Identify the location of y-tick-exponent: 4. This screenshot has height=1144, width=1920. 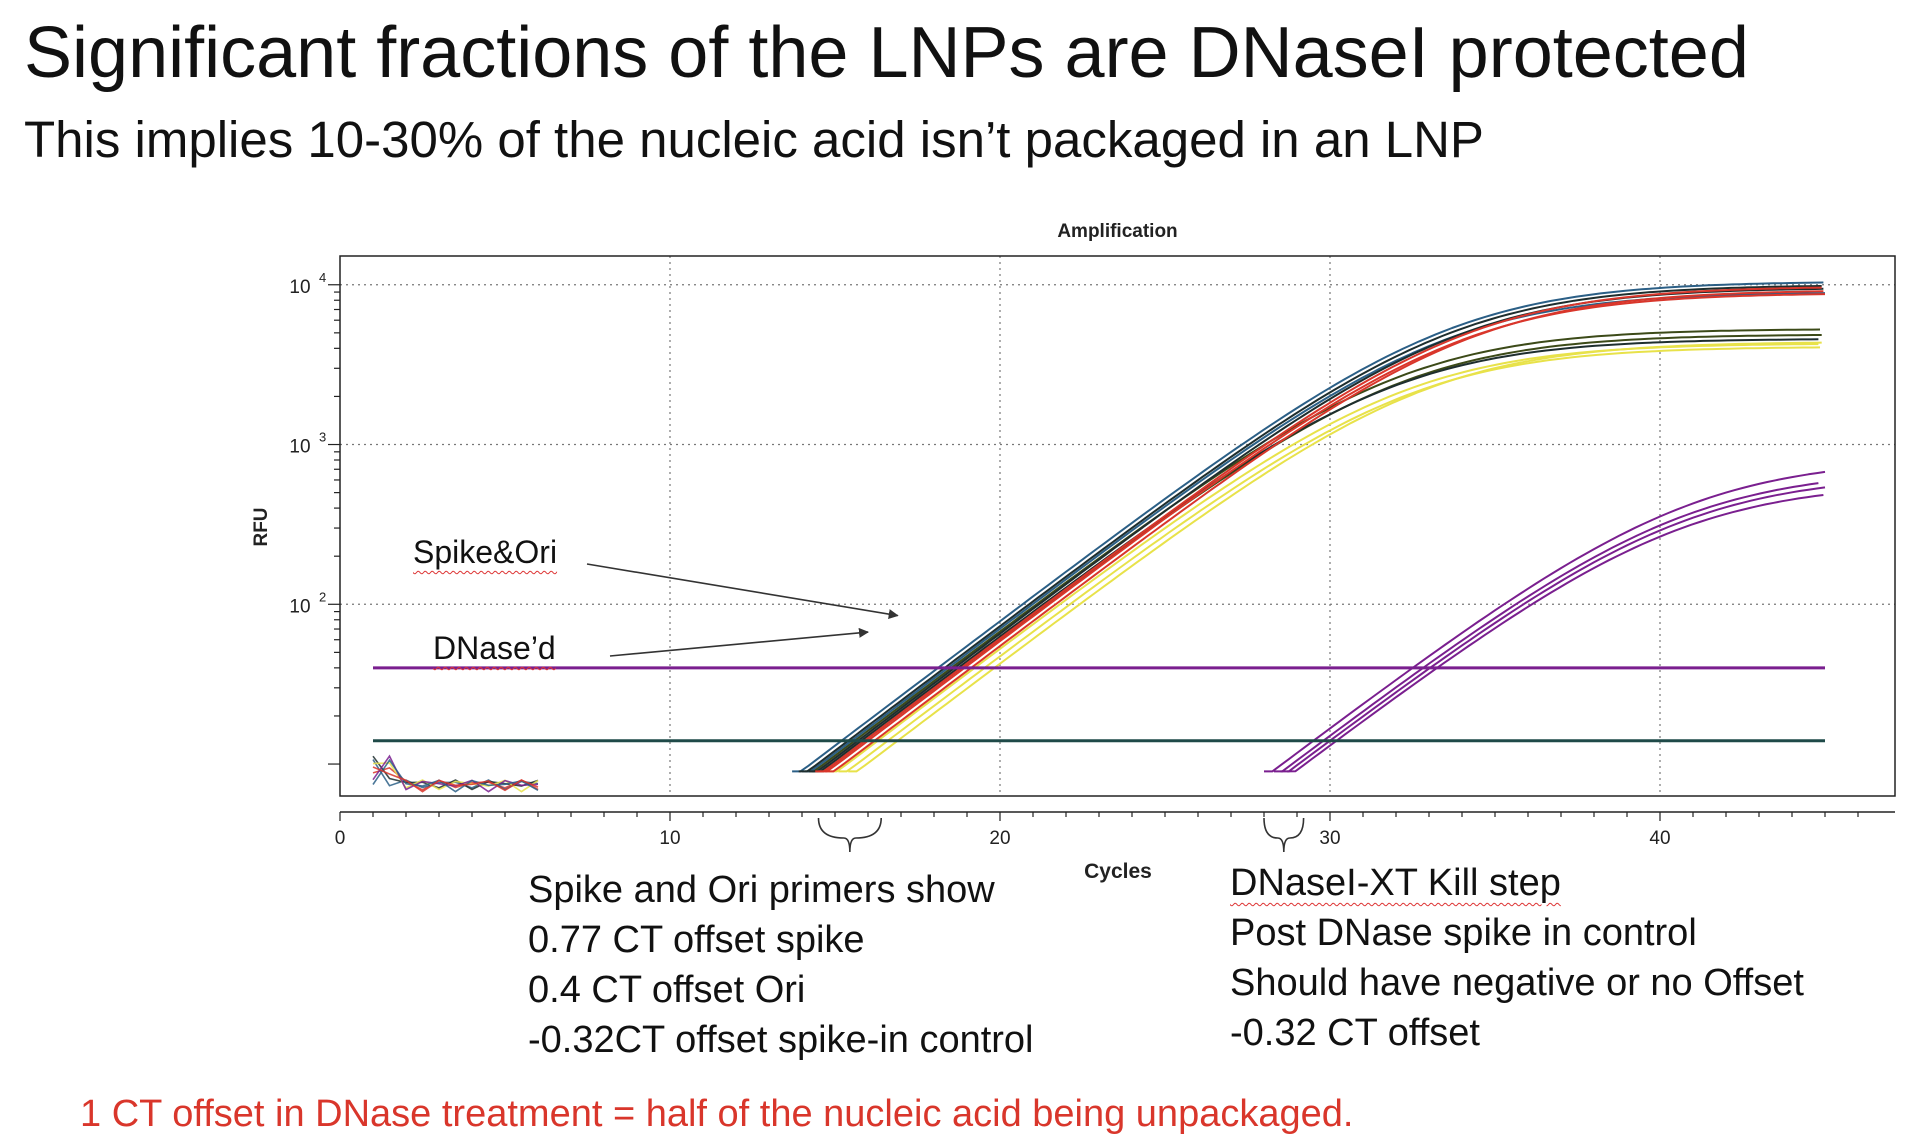
(322, 277).